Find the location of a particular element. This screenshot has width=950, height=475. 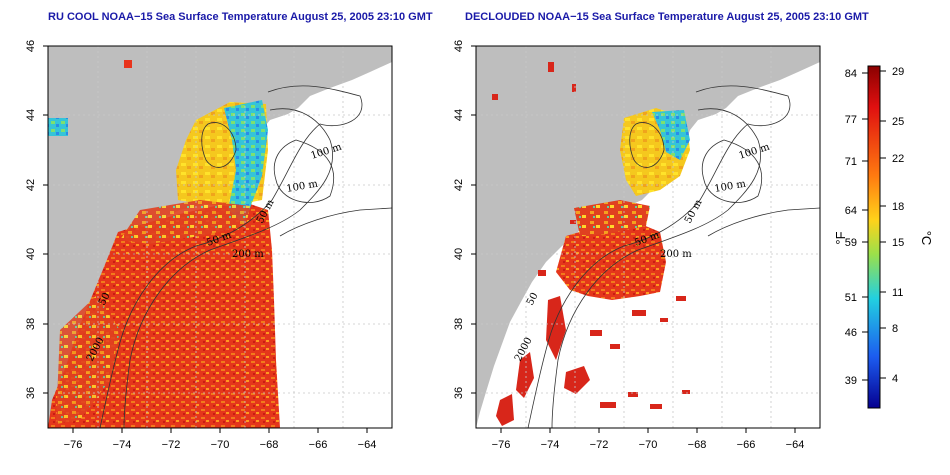

fahrenheit-tick-label: 59 is located at coordinates (851, 243).